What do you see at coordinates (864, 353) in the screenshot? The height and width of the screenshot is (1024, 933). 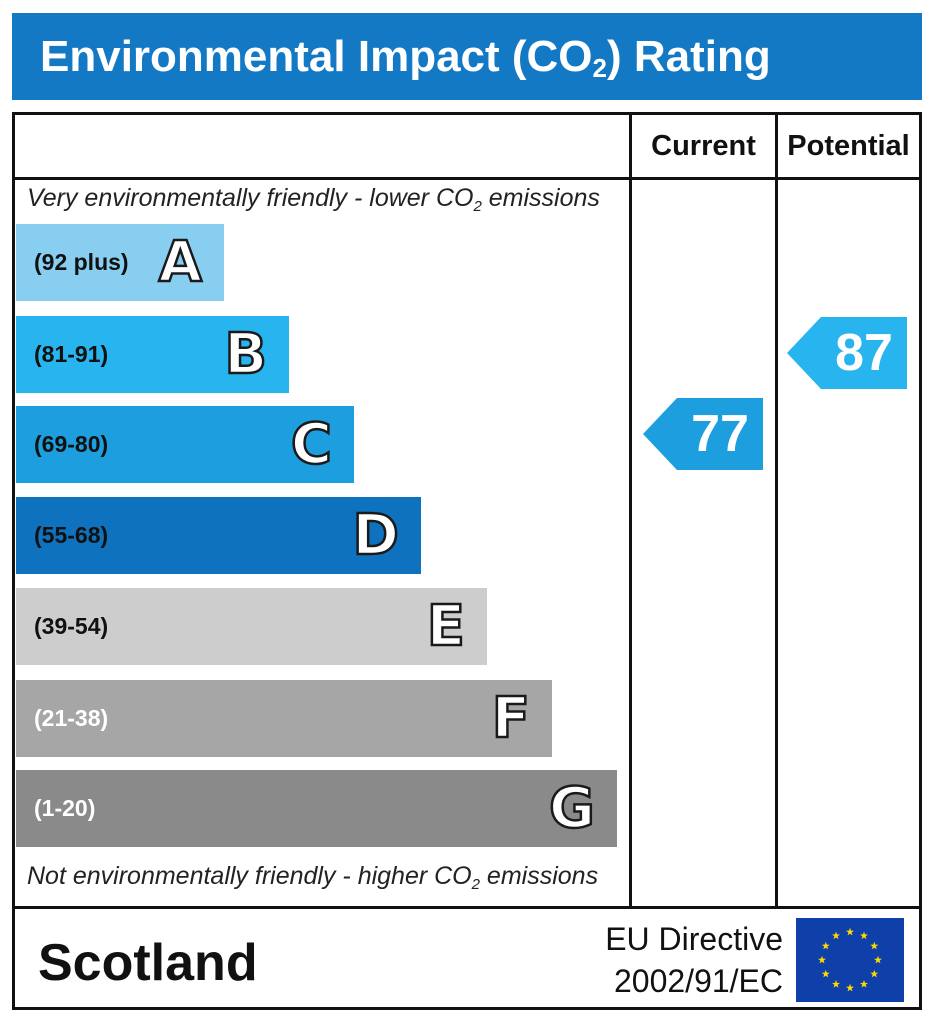 I see `potential-rating-value: 87` at bounding box center [864, 353].